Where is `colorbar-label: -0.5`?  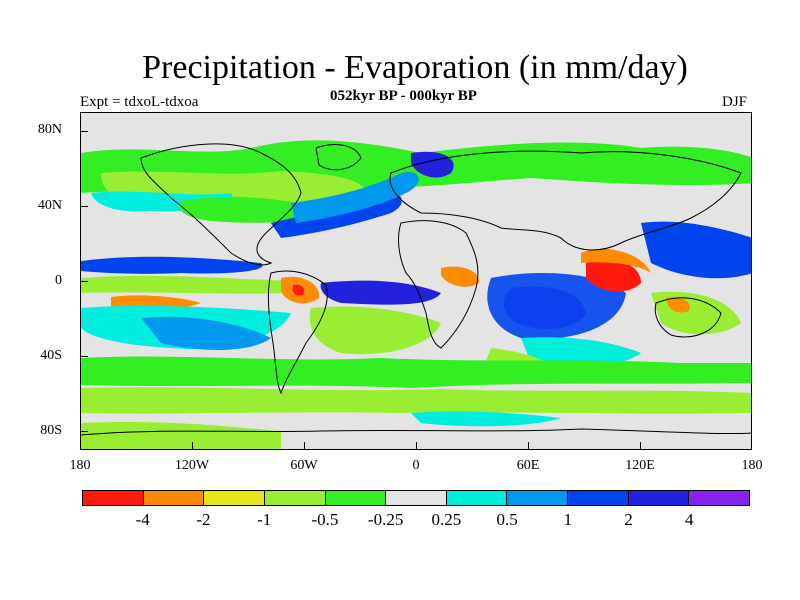 colorbar-label: -0.5 is located at coordinates (325, 519).